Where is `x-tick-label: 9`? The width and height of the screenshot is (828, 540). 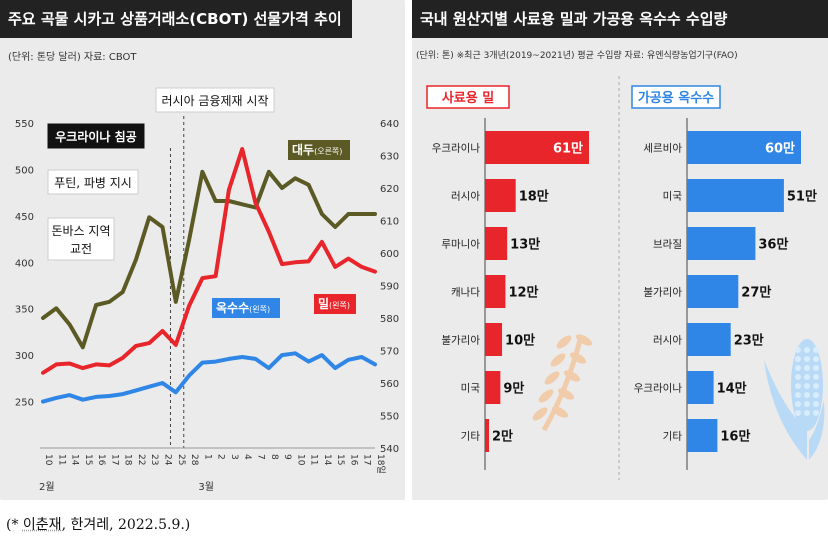
x-tick-label: 9 is located at coordinates (287, 457).